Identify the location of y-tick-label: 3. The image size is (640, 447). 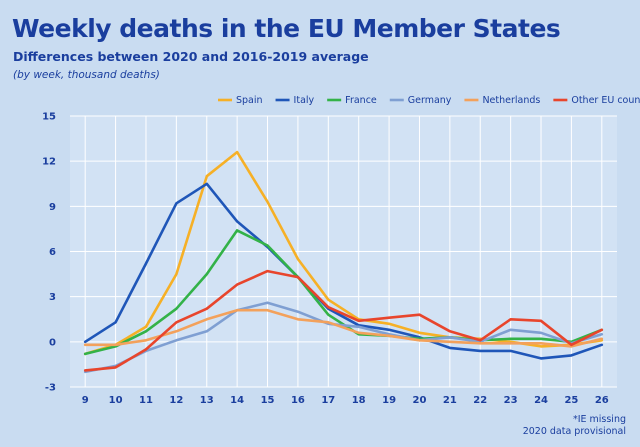
(52, 297).